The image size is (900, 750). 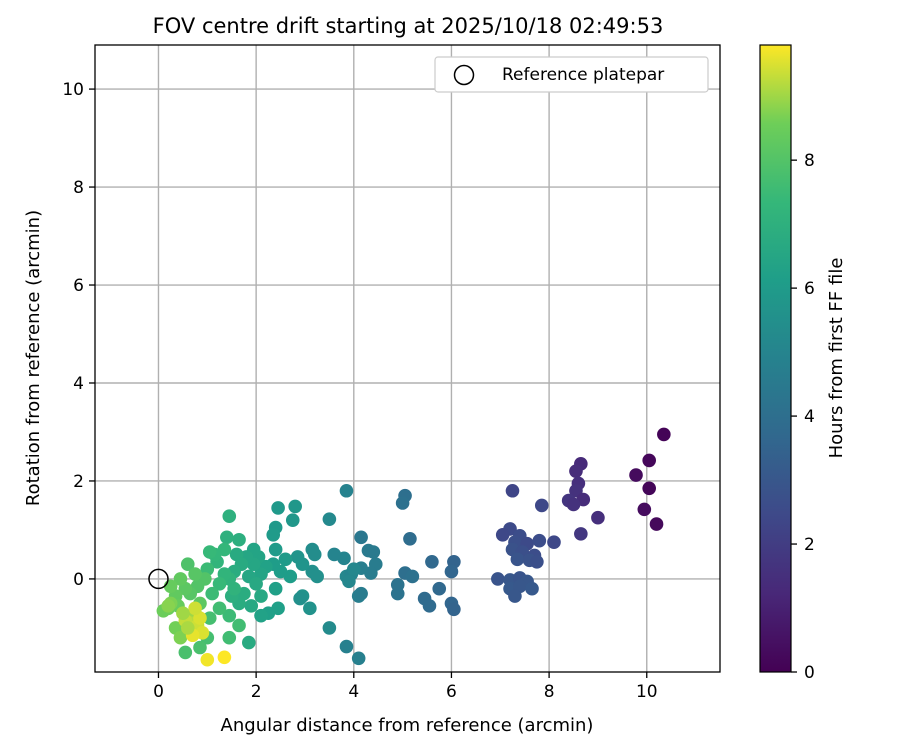 I want to click on legend-label: Reference platepar, so click(x=583, y=75).